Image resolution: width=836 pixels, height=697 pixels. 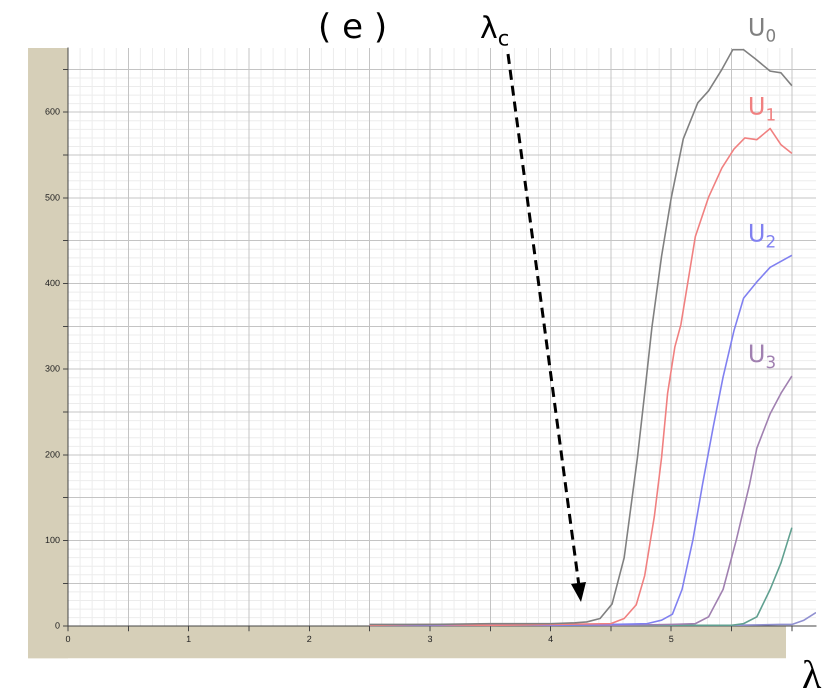 I want to click on x-tick-label: 4, so click(x=551, y=639).